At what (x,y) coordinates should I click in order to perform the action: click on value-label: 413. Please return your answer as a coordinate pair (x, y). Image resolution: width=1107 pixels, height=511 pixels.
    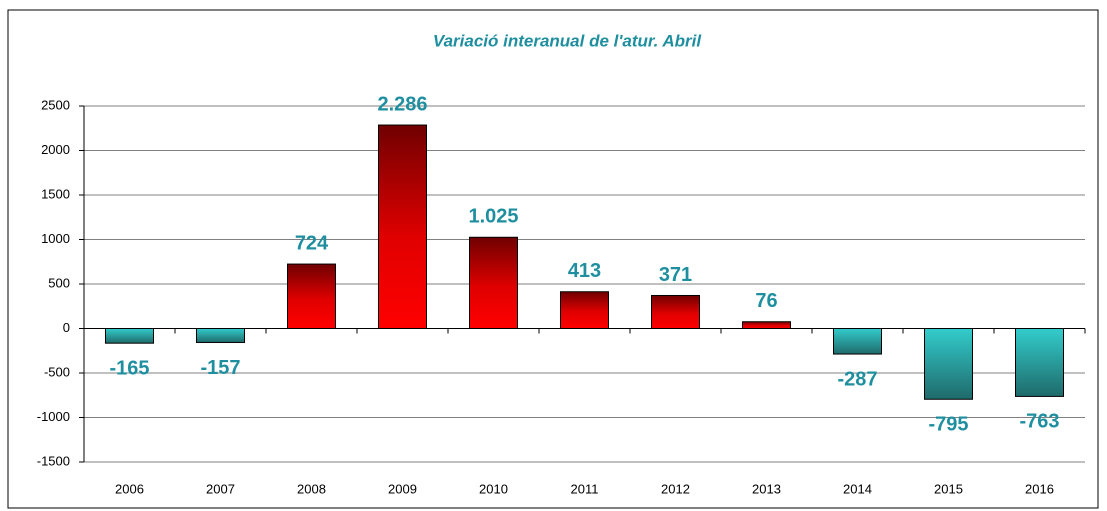
    Looking at the image, I should click on (584, 271).